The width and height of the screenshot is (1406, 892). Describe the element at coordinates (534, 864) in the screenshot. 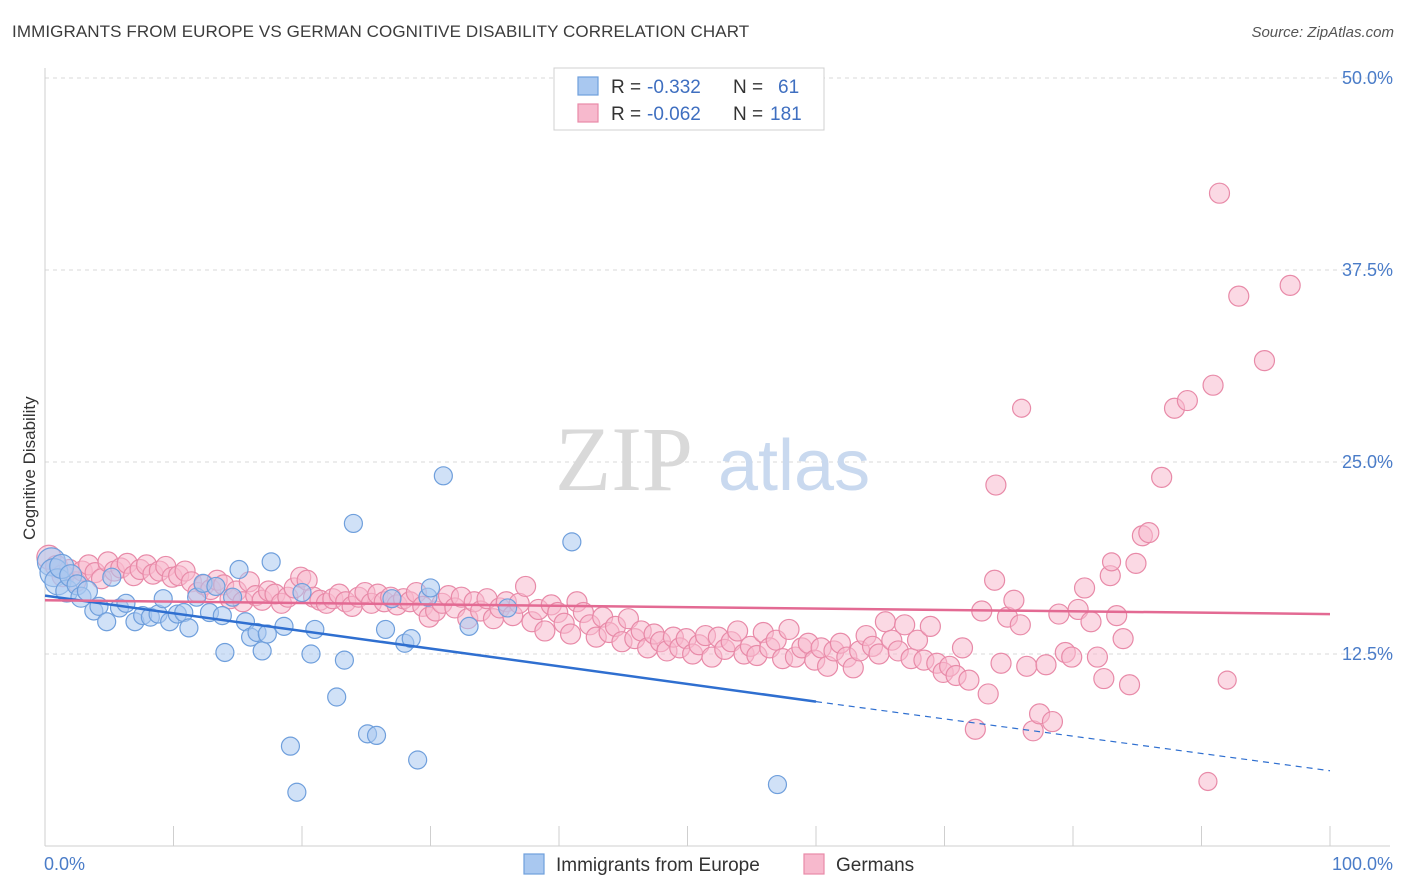

I see `legend-bottom-swatch-europe` at that location.